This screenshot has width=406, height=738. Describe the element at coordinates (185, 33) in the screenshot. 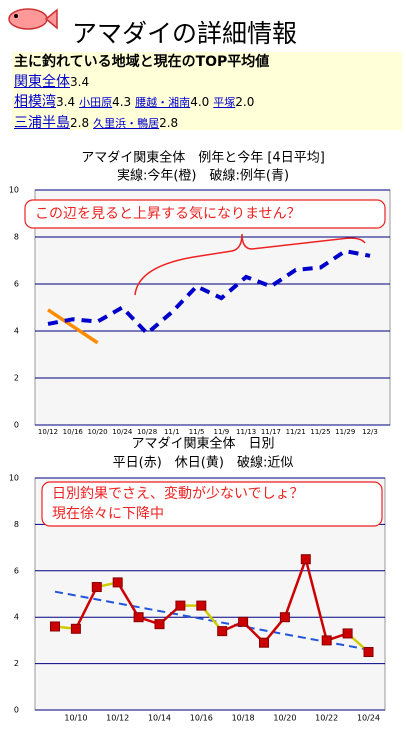

I see `page-title: アマダイの詳細情報` at that location.